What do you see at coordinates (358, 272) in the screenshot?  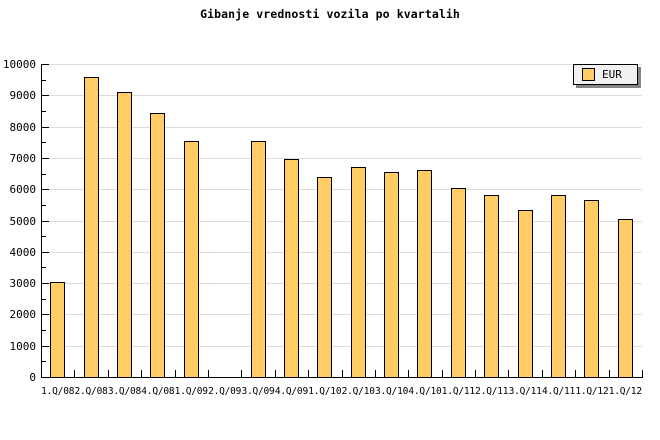 I see `bar-2.Q/10` at bounding box center [358, 272].